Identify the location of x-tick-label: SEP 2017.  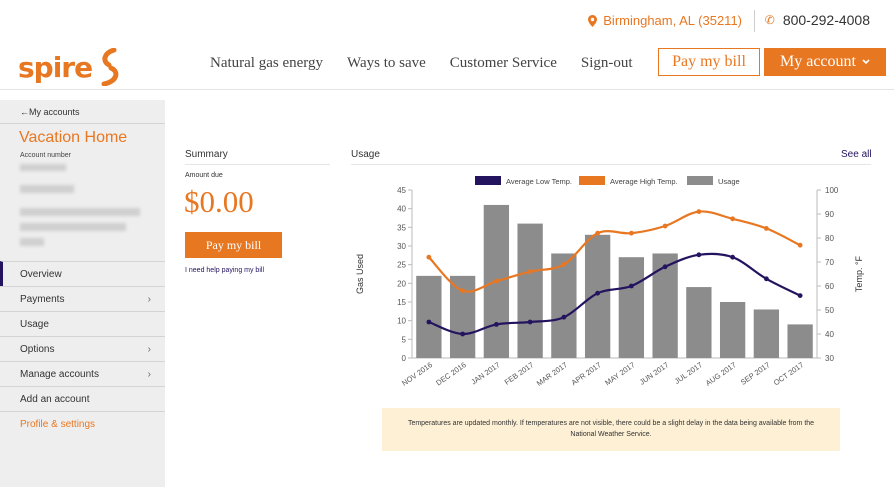
(755, 373).